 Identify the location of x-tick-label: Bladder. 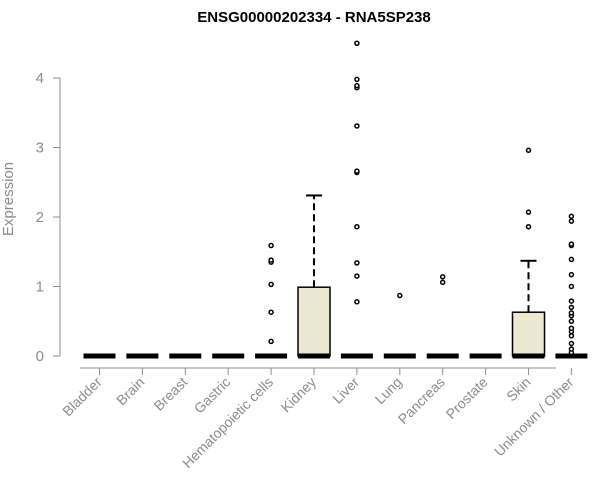
(82, 397).